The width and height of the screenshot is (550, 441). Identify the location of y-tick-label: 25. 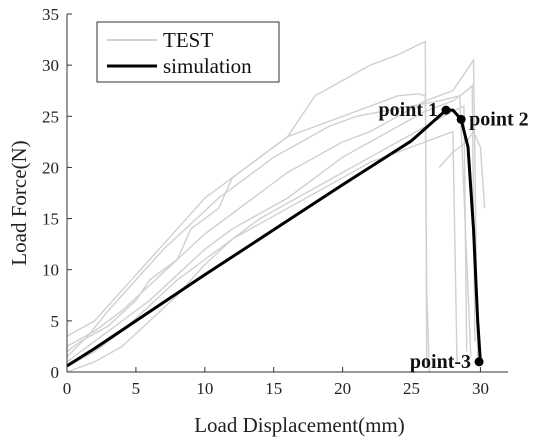
(50, 116).